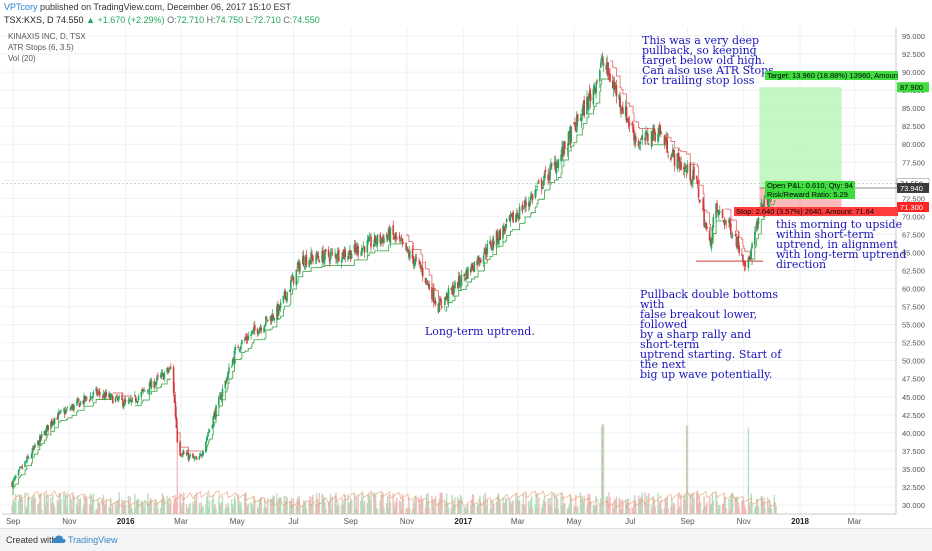 The image size is (932, 551). I want to click on target-price-tag, so click(913, 87).